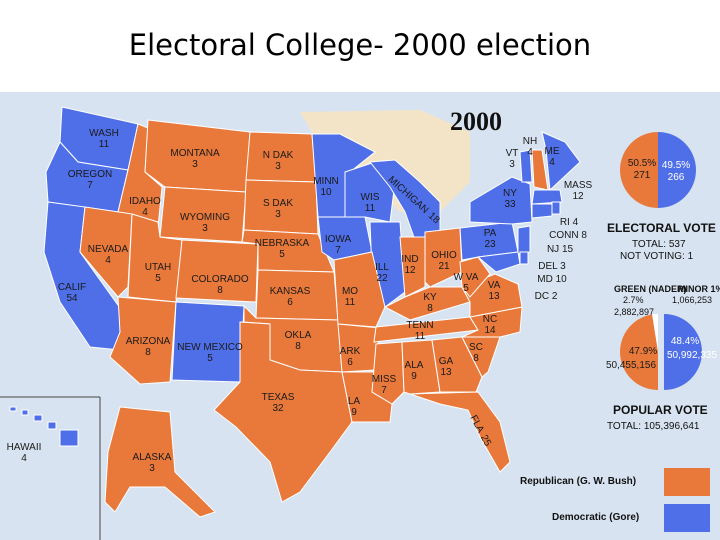  What do you see at coordinates (556, 208) in the screenshot?
I see `state-ri` at bounding box center [556, 208].